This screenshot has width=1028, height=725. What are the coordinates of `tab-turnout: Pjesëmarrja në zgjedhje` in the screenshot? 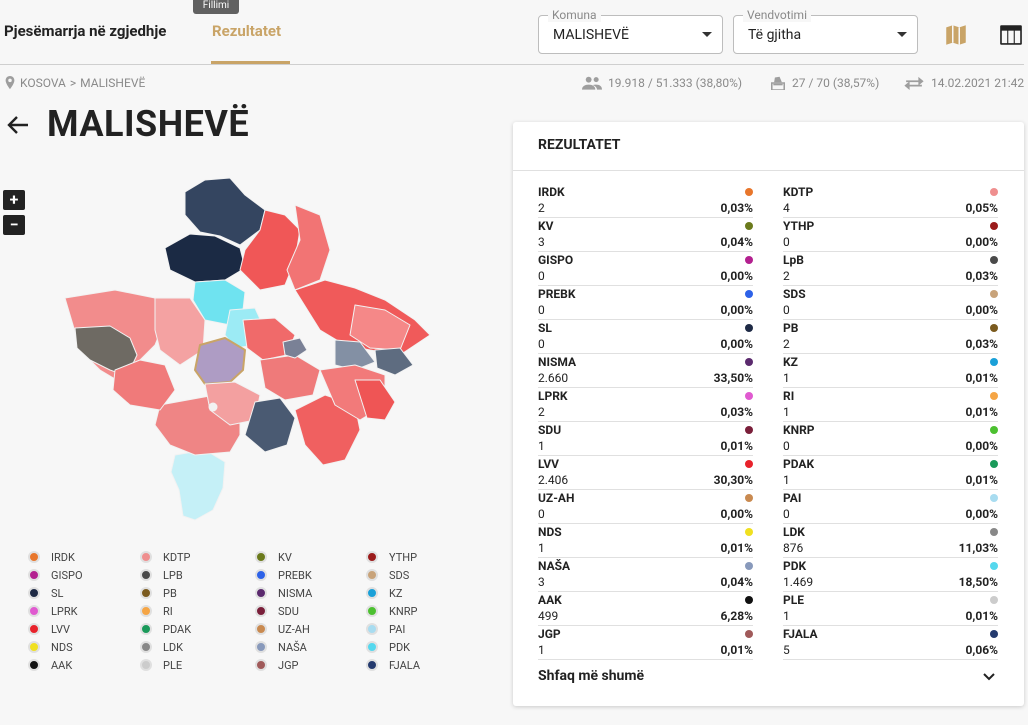 It's located at (85, 31).